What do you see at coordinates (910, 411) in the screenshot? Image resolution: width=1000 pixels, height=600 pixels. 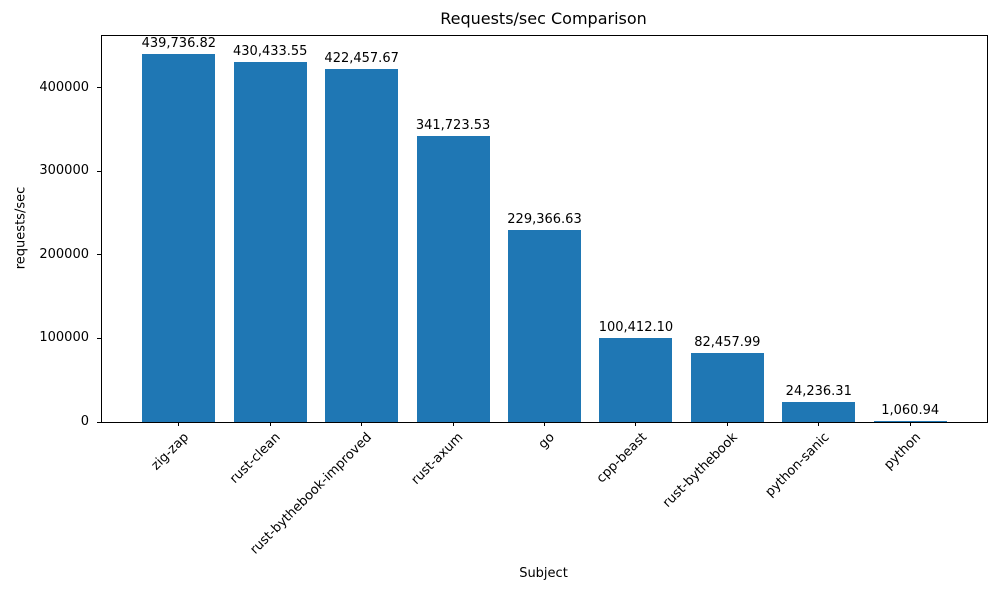 I see `bar-value-label: 1,060.94` at bounding box center [910, 411].